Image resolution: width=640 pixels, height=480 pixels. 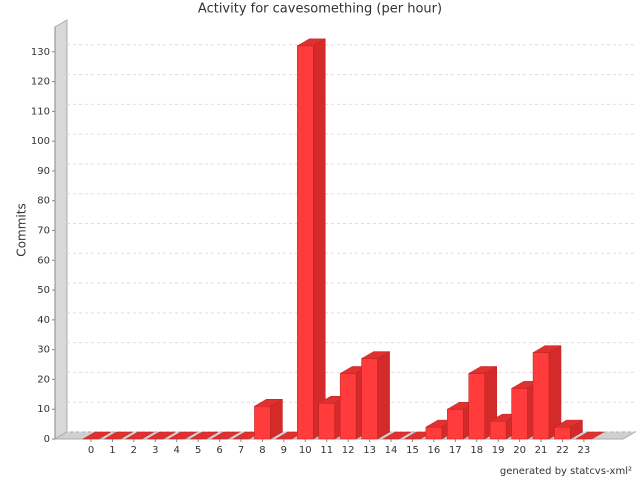 I want to click on y-tick-label: 110, so click(x=40, y=111).